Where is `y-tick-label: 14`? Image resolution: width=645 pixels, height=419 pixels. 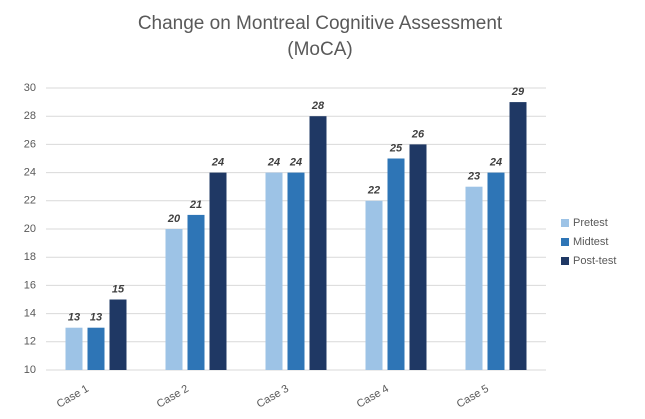
y-tick-label: 14 is located at coordinates (30, 314).